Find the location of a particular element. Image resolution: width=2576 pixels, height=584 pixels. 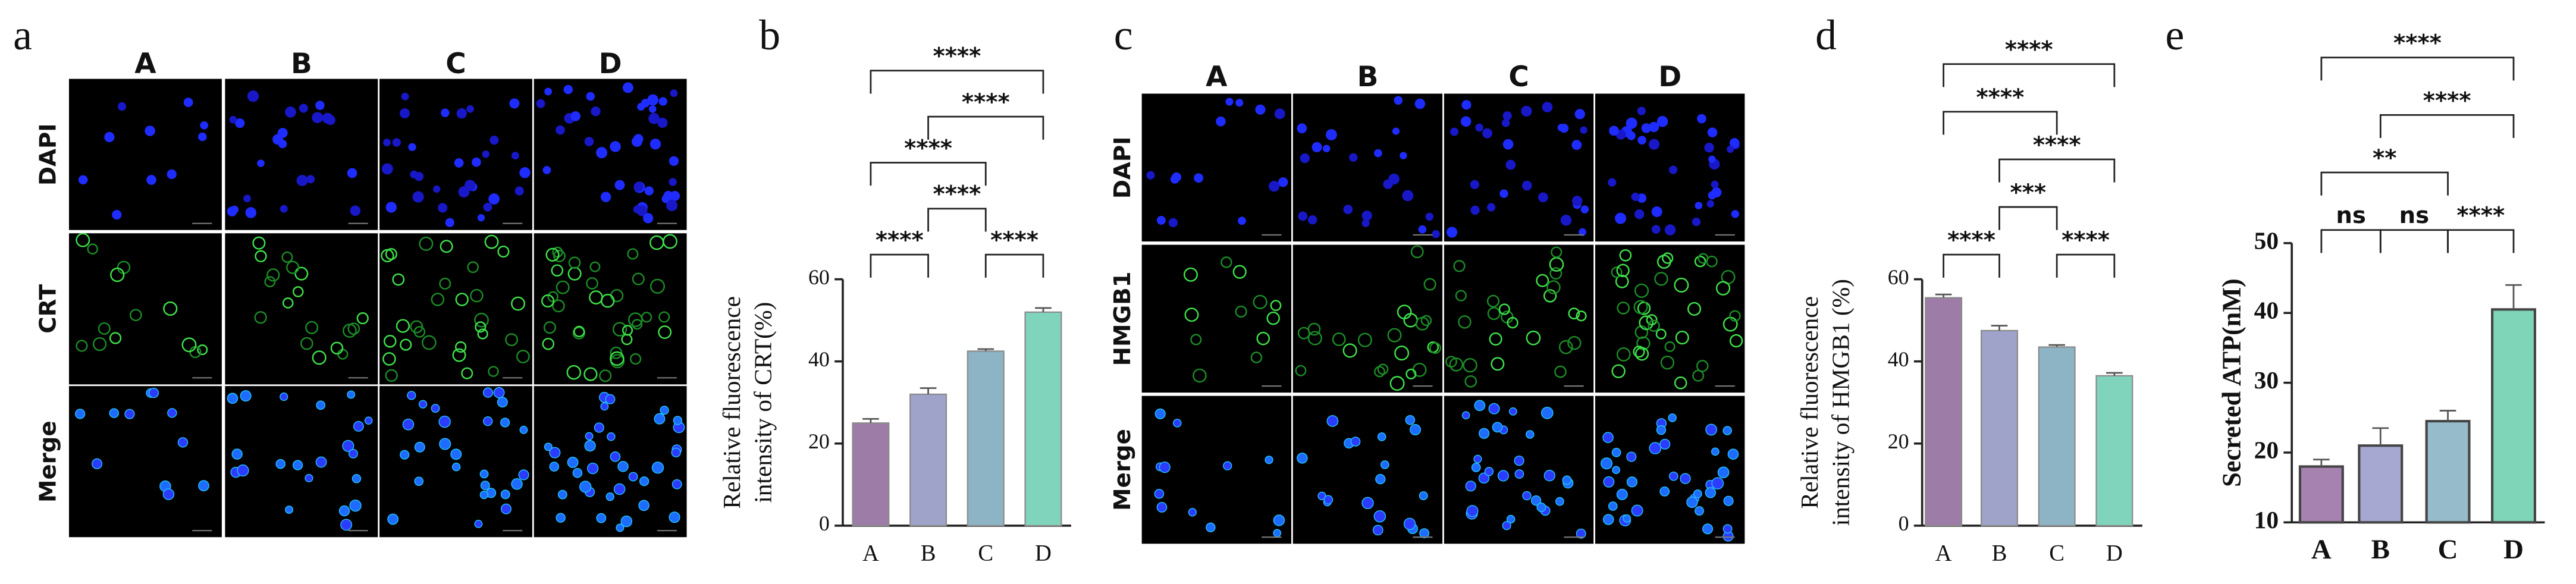

panel-label: b is located at coordinates (769, 35).